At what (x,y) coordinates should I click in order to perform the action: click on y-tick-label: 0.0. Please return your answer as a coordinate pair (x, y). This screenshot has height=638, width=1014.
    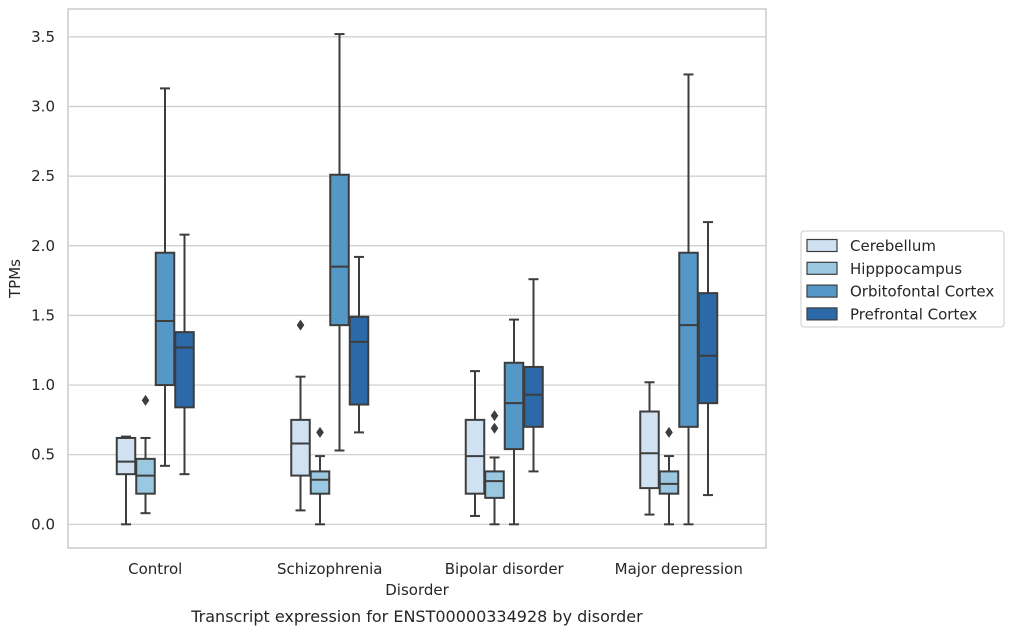
    Looking at the image, I should click on (43, 524).